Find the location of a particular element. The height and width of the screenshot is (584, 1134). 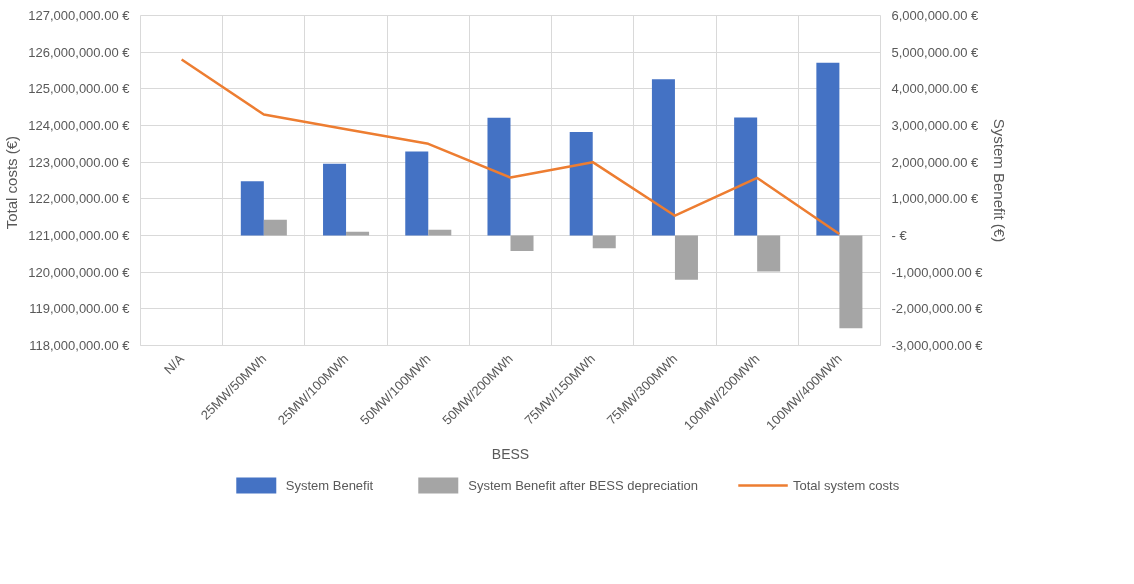

y-tick-label: 126,000,000.00 € is located at coordinates (79, 52).